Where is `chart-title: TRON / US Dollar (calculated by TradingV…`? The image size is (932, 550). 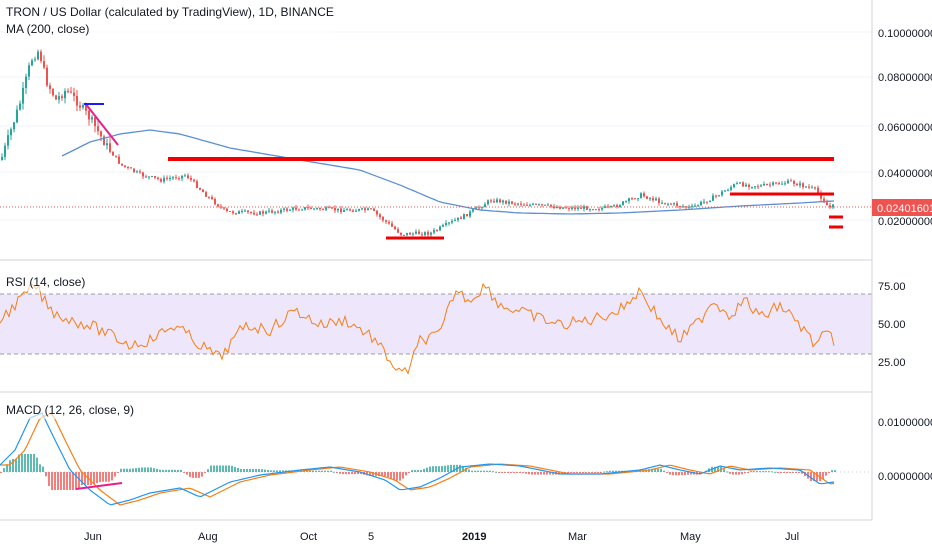 chart-title: TRON / US Dollar (calculated by TradingV… is located at coordinates (170, 12).